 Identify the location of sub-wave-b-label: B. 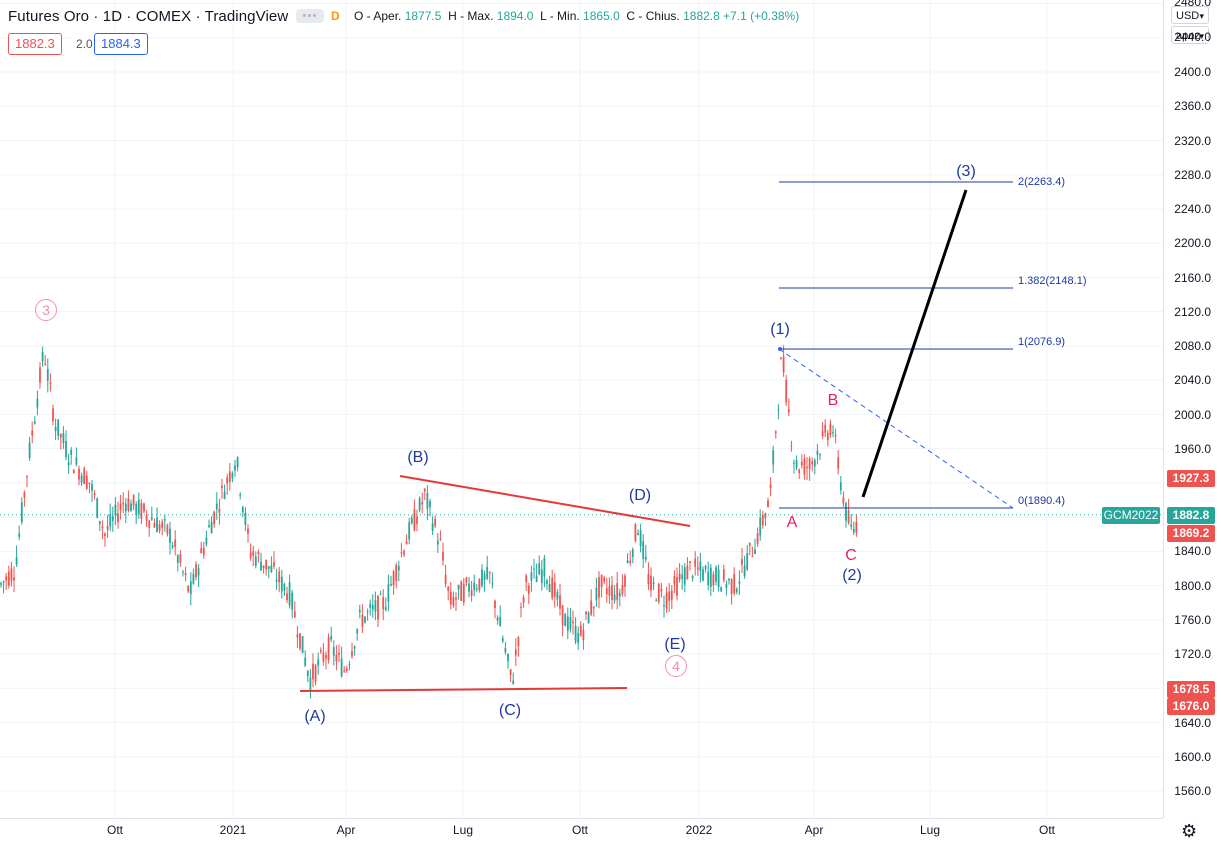
(833, 400).